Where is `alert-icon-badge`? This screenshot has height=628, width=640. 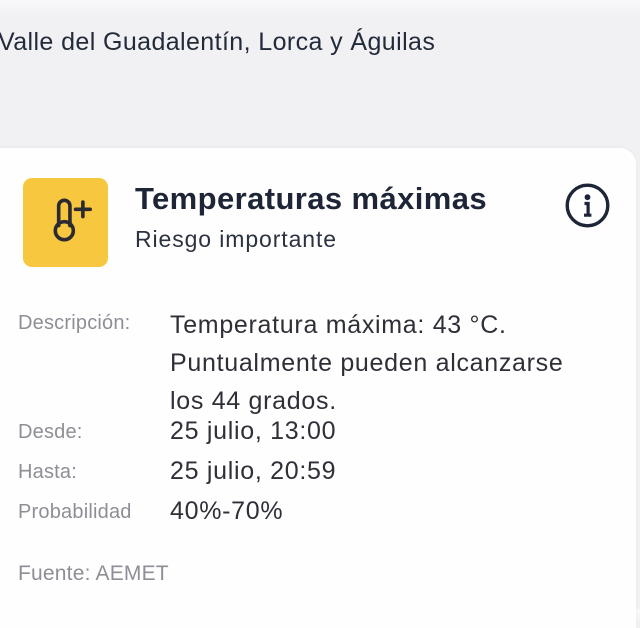
alert-icon-badge is located at coordinates (65, 222).